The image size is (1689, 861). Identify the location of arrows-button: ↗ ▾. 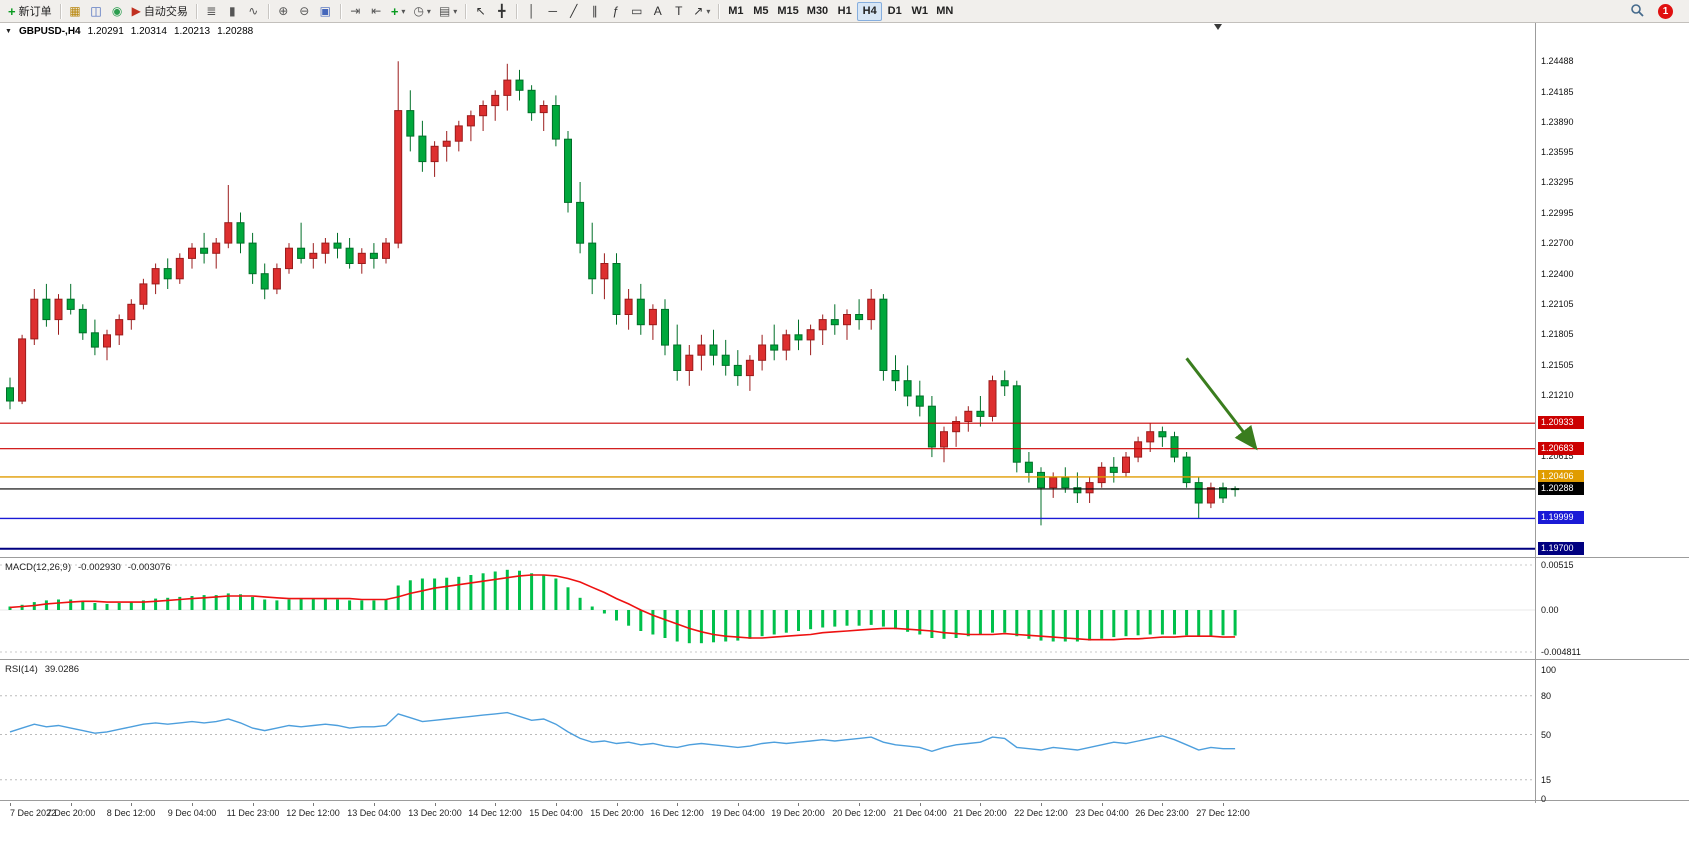
(701, 11).